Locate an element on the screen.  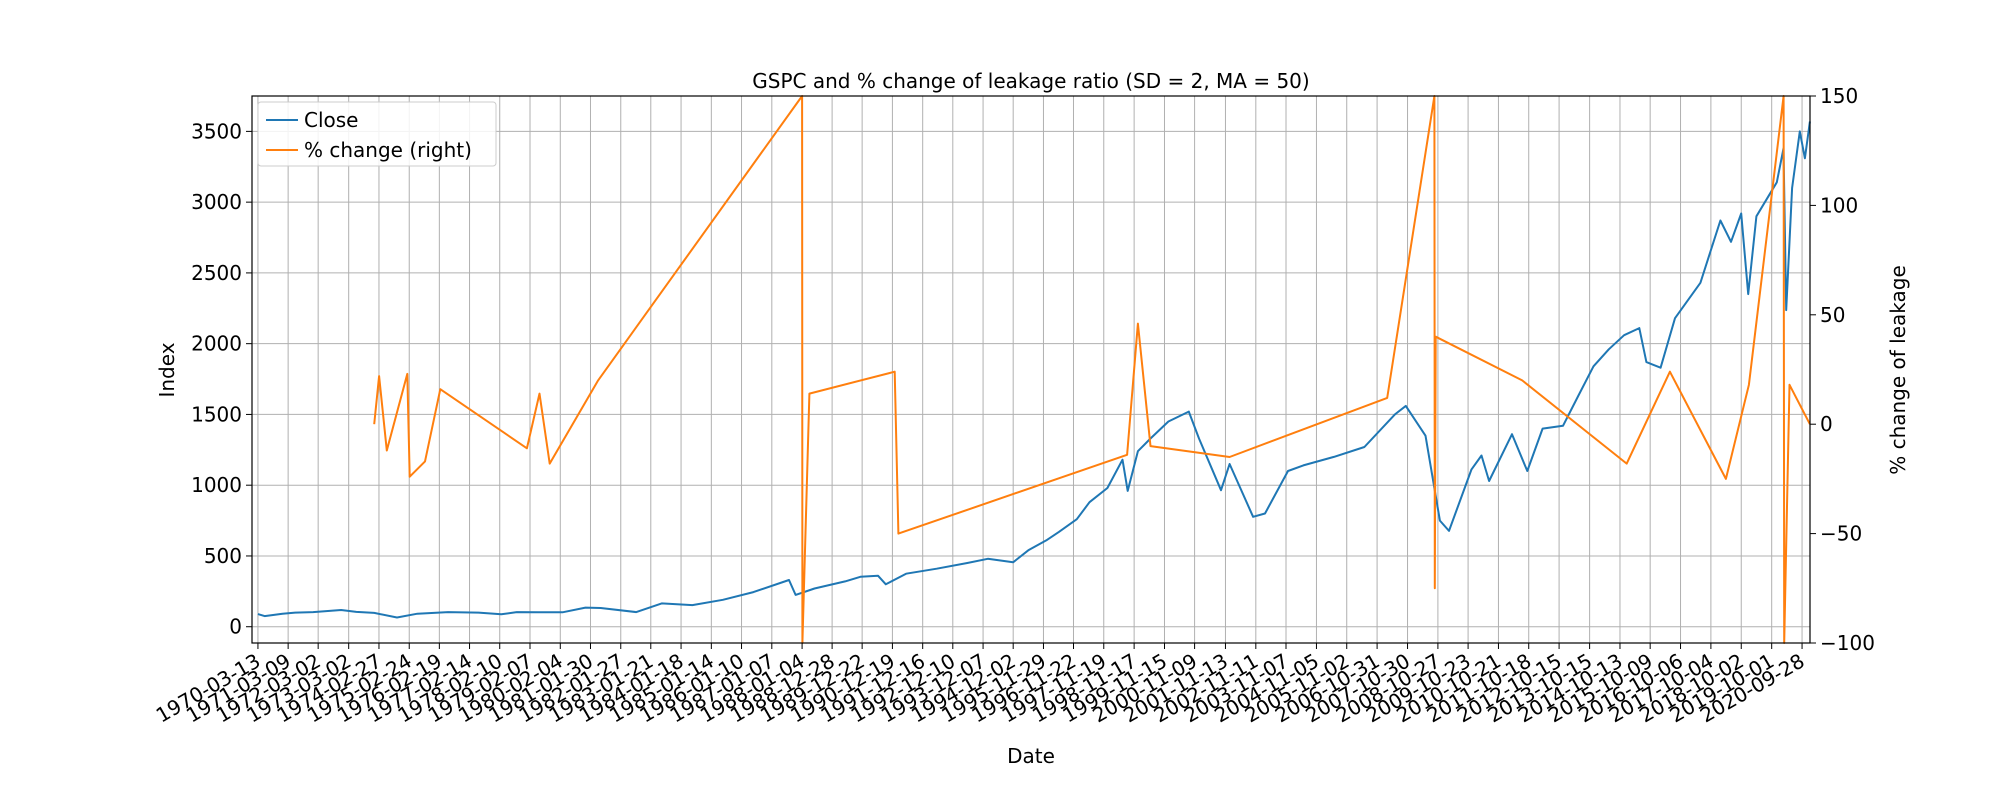
y-tick-label-left: 1500 is located at coordinates (216, 414).